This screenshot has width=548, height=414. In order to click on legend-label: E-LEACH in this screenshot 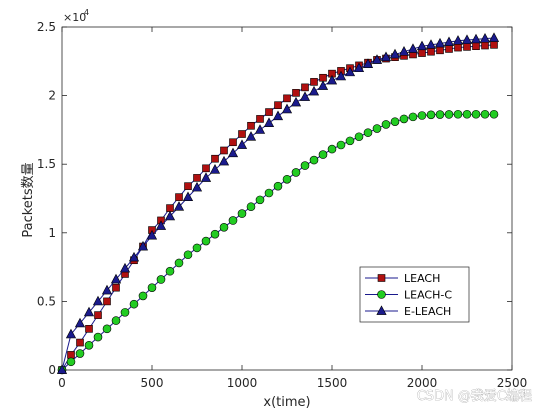, I will do `click(427, 311)`.